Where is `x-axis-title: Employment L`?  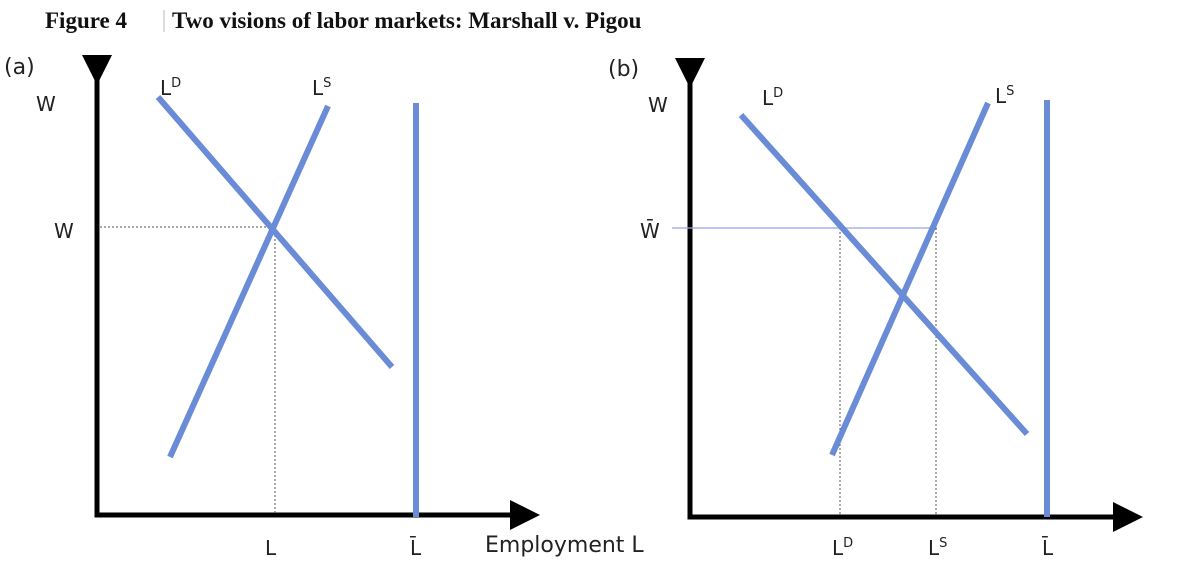
x-axis-title: Employment L is located at coordinates (564, 545).